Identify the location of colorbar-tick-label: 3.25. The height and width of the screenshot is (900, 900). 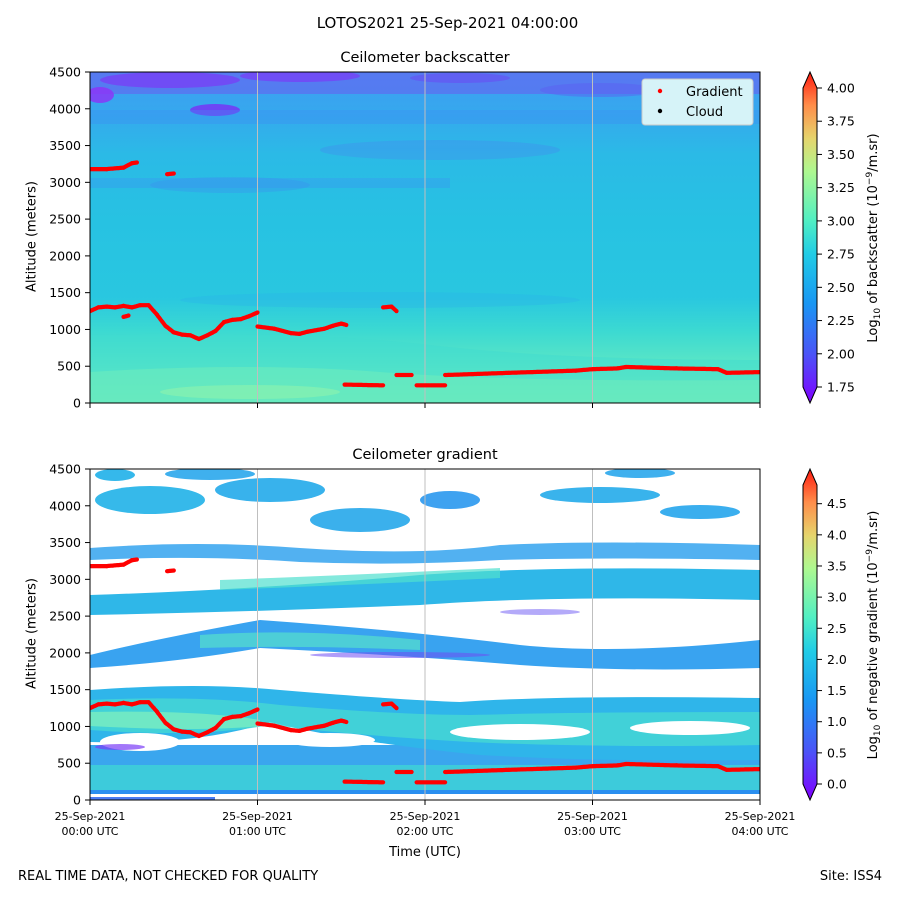
(841, 187).